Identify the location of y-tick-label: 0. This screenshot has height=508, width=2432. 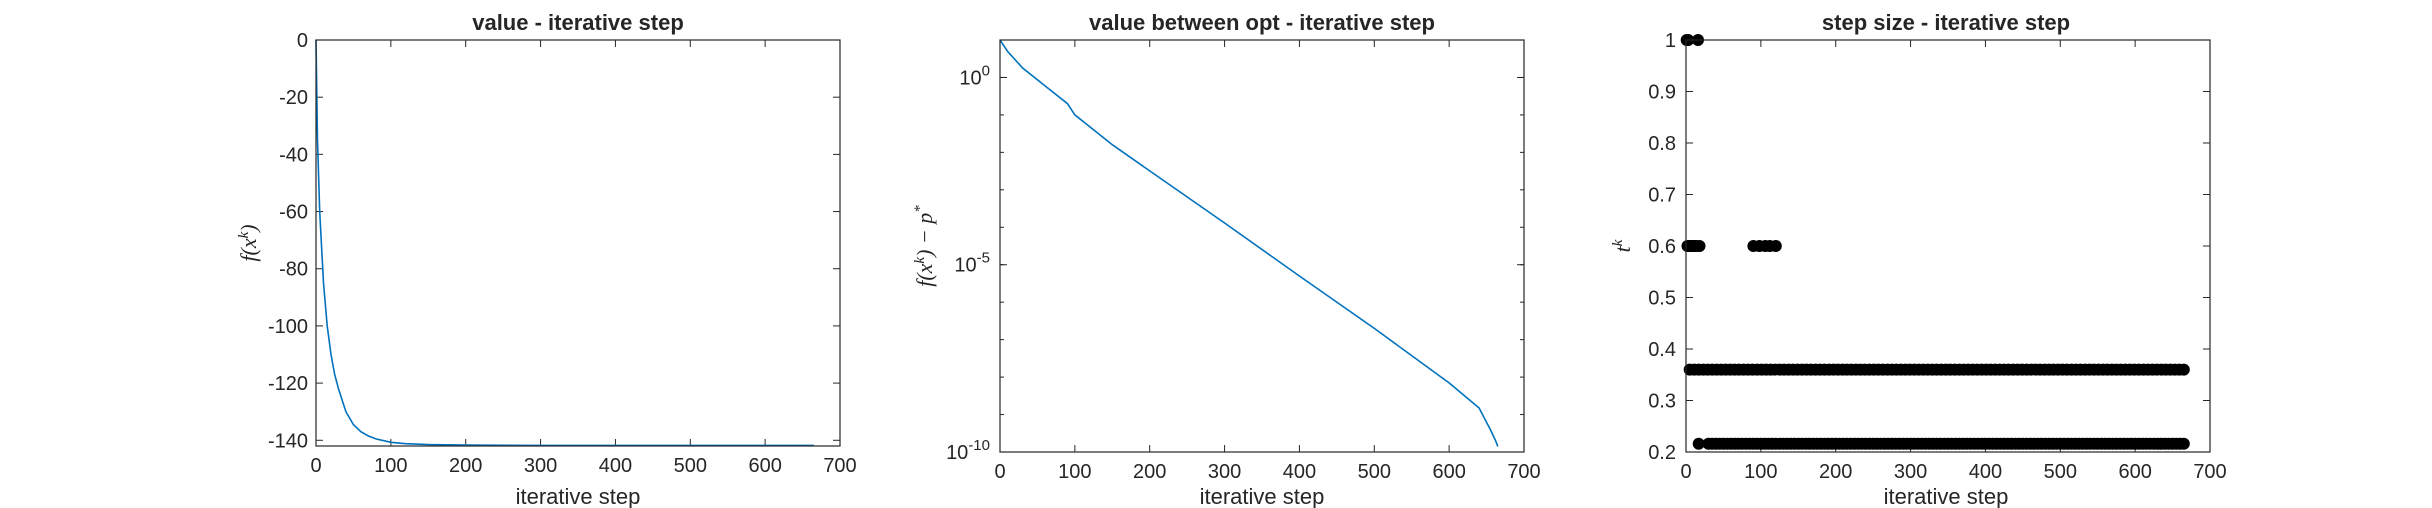
(302, 41).